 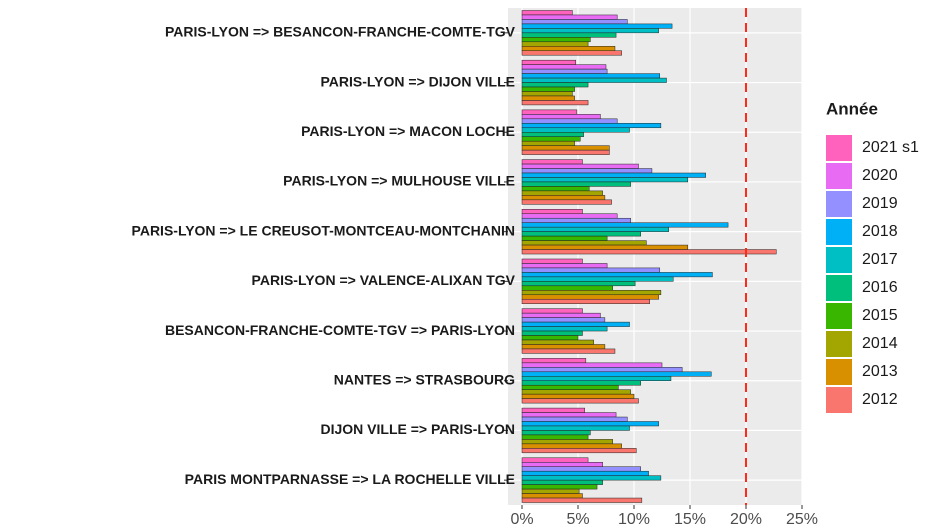 What do you see at coordinates (418, 81) in the screenshot?
I see `y-tick-label: PARIS-LYON => DIJON VILLE` at bounding box center [418, 81].